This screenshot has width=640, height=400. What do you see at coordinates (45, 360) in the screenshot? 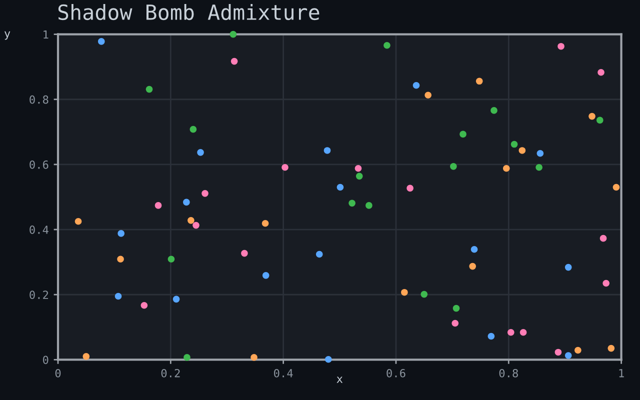
I see `y-tick-label: 0` at bounding box center [45, 360].